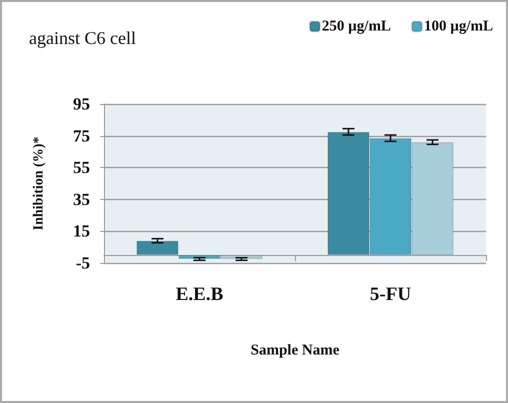 Image resolution: width=508 pixels, height=403 pixels. I want to click on y-tick-label: -5, so click(83, 263).